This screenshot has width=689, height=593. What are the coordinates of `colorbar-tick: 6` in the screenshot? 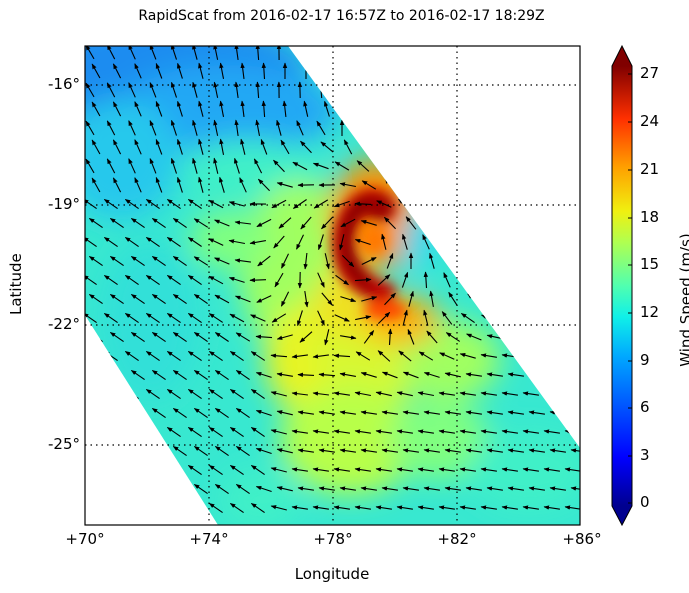 It's located at (645, 407).